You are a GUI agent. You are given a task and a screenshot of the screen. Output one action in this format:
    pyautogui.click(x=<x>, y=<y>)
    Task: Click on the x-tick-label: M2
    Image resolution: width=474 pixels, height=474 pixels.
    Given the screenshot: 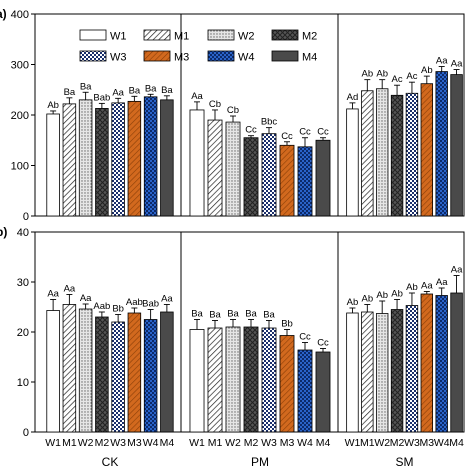 What is the action you would take?
    pyautogui.click(x=102, y=443)
    